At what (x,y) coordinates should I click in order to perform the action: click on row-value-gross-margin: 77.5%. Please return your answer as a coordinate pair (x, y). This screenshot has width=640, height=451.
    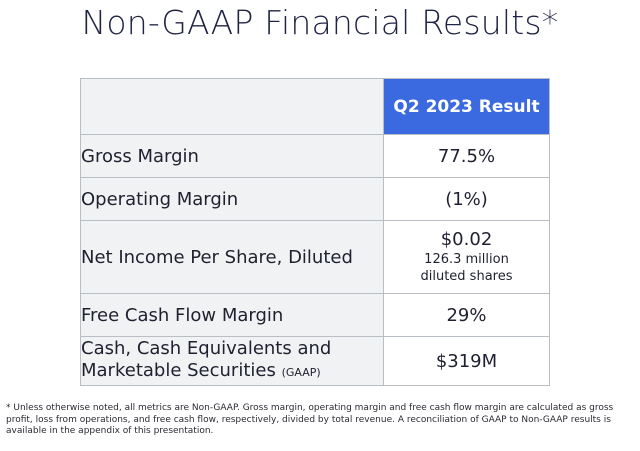
    Looking at the image, I should click on (466, 156).